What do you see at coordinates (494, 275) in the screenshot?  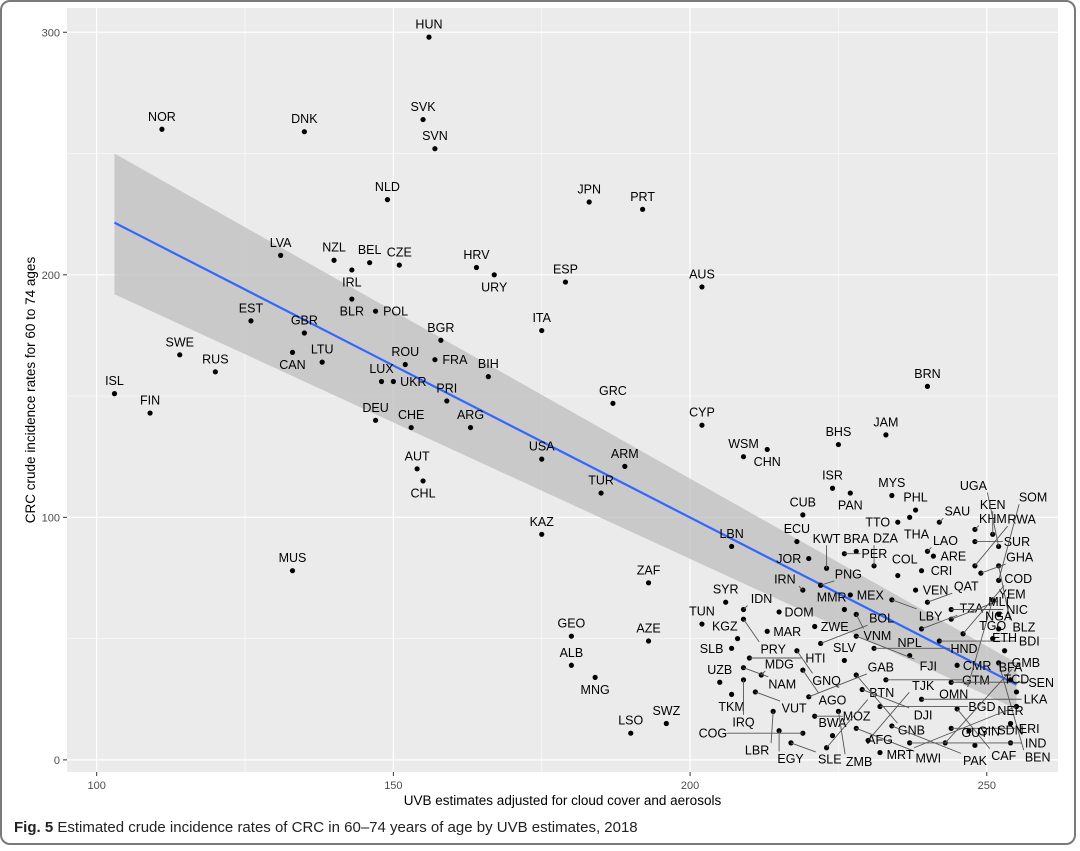 I see `data-point-ury` at bounding box center [494, 275].